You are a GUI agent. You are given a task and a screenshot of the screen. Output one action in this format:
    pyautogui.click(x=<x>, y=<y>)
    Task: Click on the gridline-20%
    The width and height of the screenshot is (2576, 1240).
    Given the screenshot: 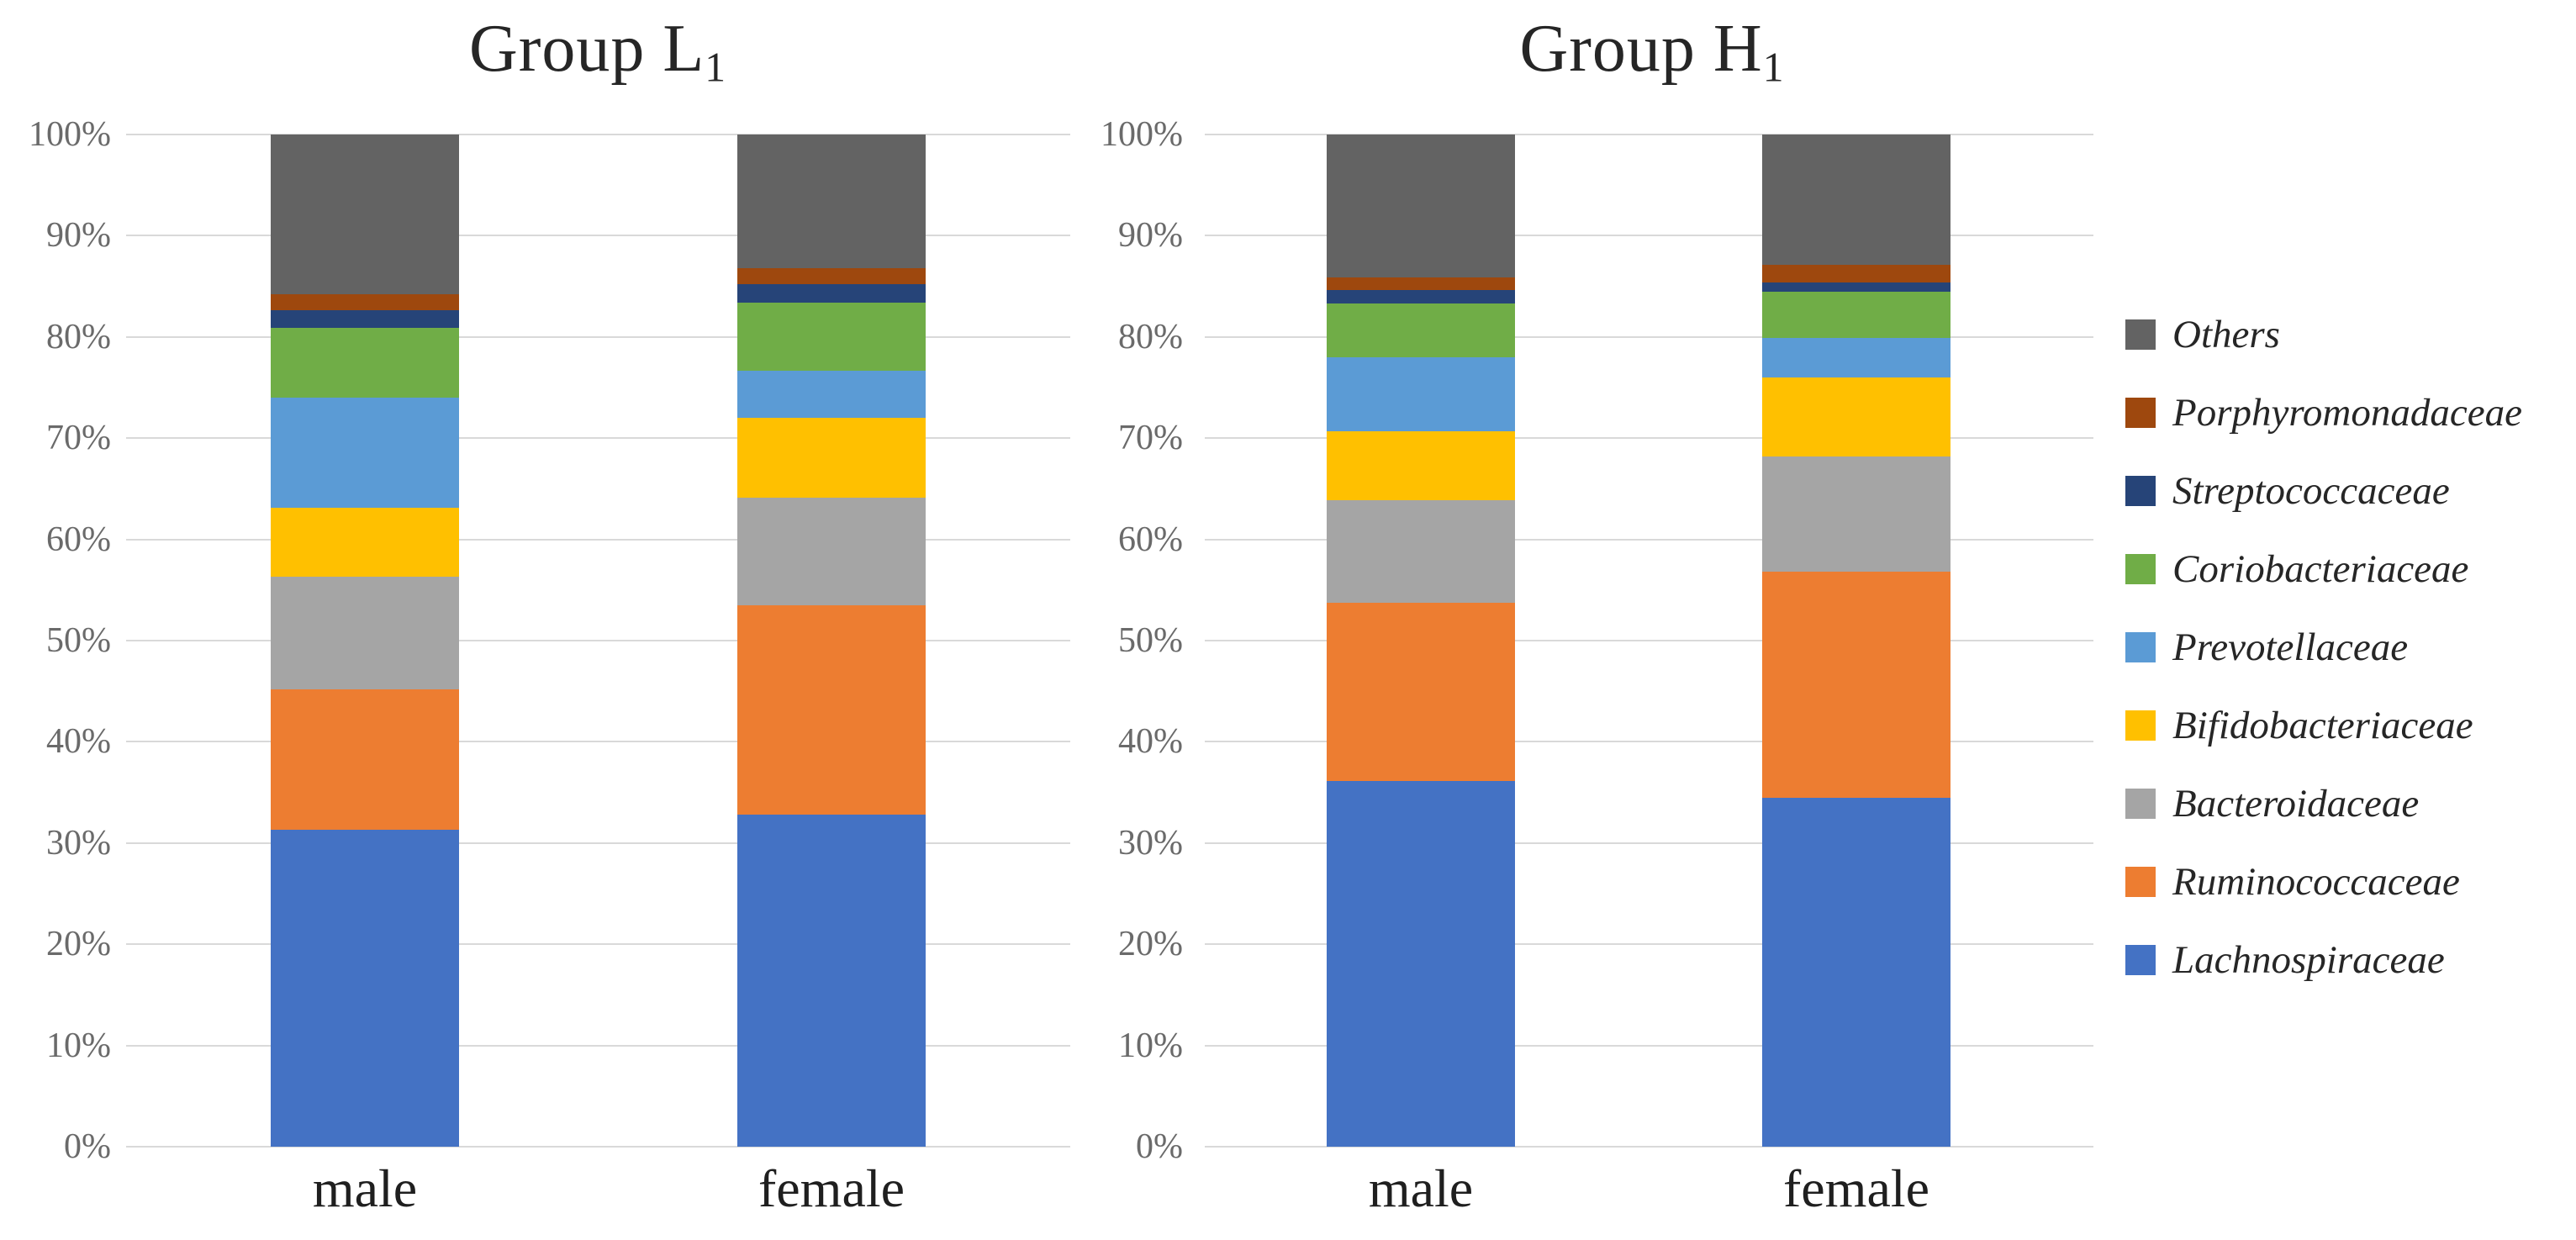 What is the action you would take?
    pyautogui.click(x=1649, y=944)
    